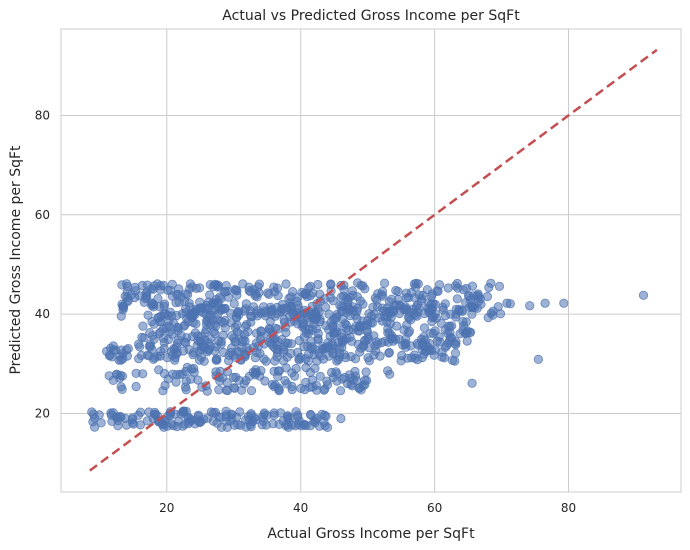 The height and width of the screenshot is (550, 690). Describe the element at coordinates (42, 264) in the screenshot. I see `y-axis: 20 40 60 80` at that location.